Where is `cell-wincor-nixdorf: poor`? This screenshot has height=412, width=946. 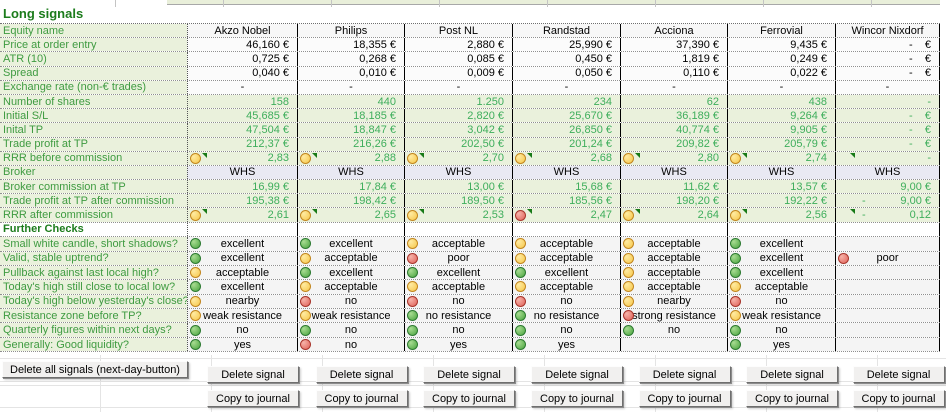
cell-wincor-nixdorf: poor is located at coordinates (887, 258).